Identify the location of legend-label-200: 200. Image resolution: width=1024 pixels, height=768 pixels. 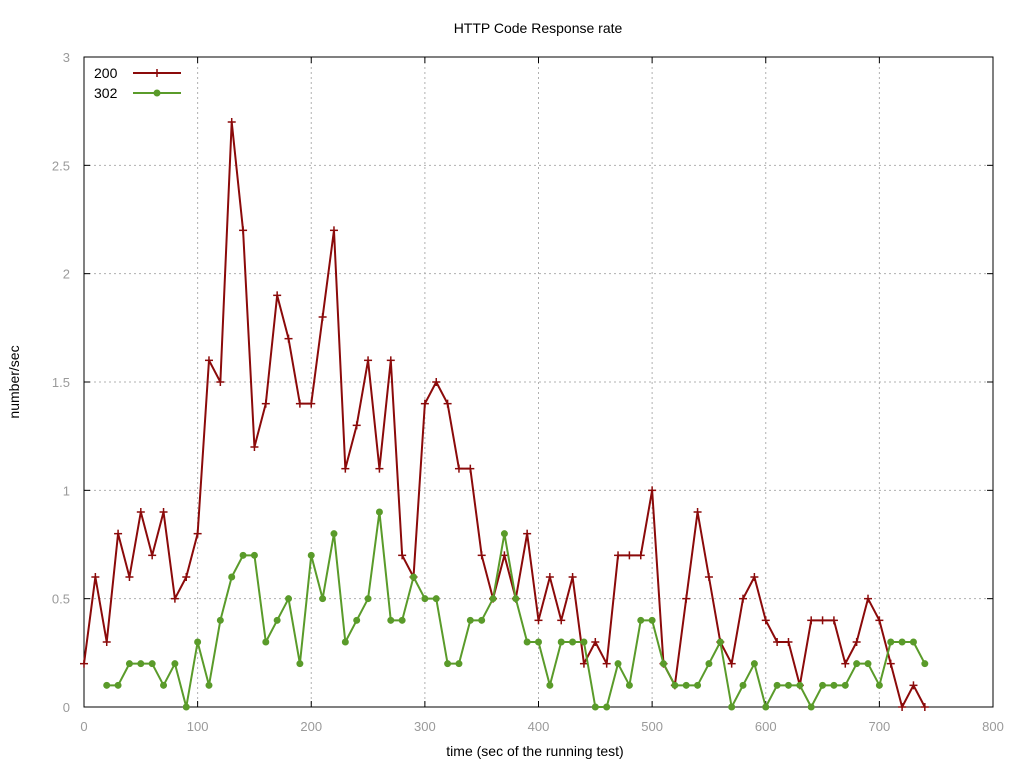
(106, 73).